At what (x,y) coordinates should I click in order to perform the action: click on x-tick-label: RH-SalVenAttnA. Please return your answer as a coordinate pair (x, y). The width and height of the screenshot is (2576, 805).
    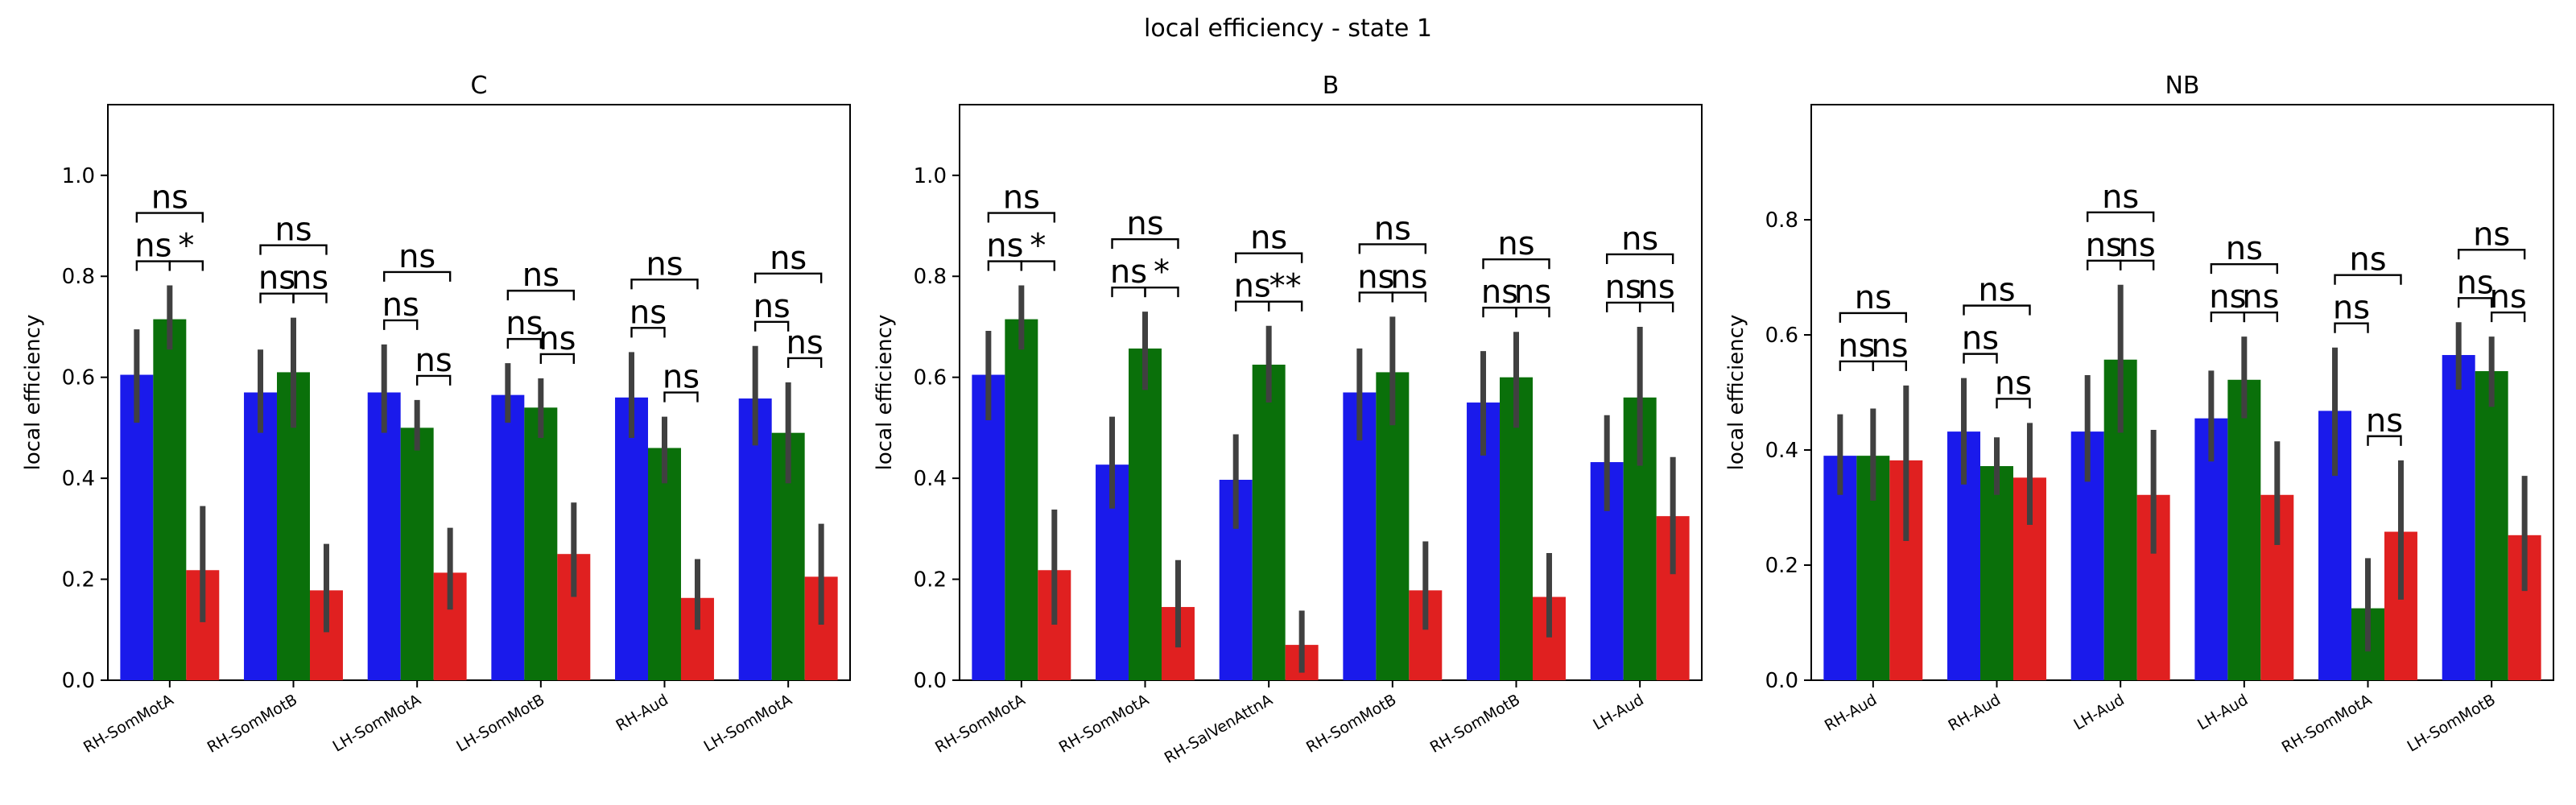
    Looking at the image, I should click on (1219, 729).